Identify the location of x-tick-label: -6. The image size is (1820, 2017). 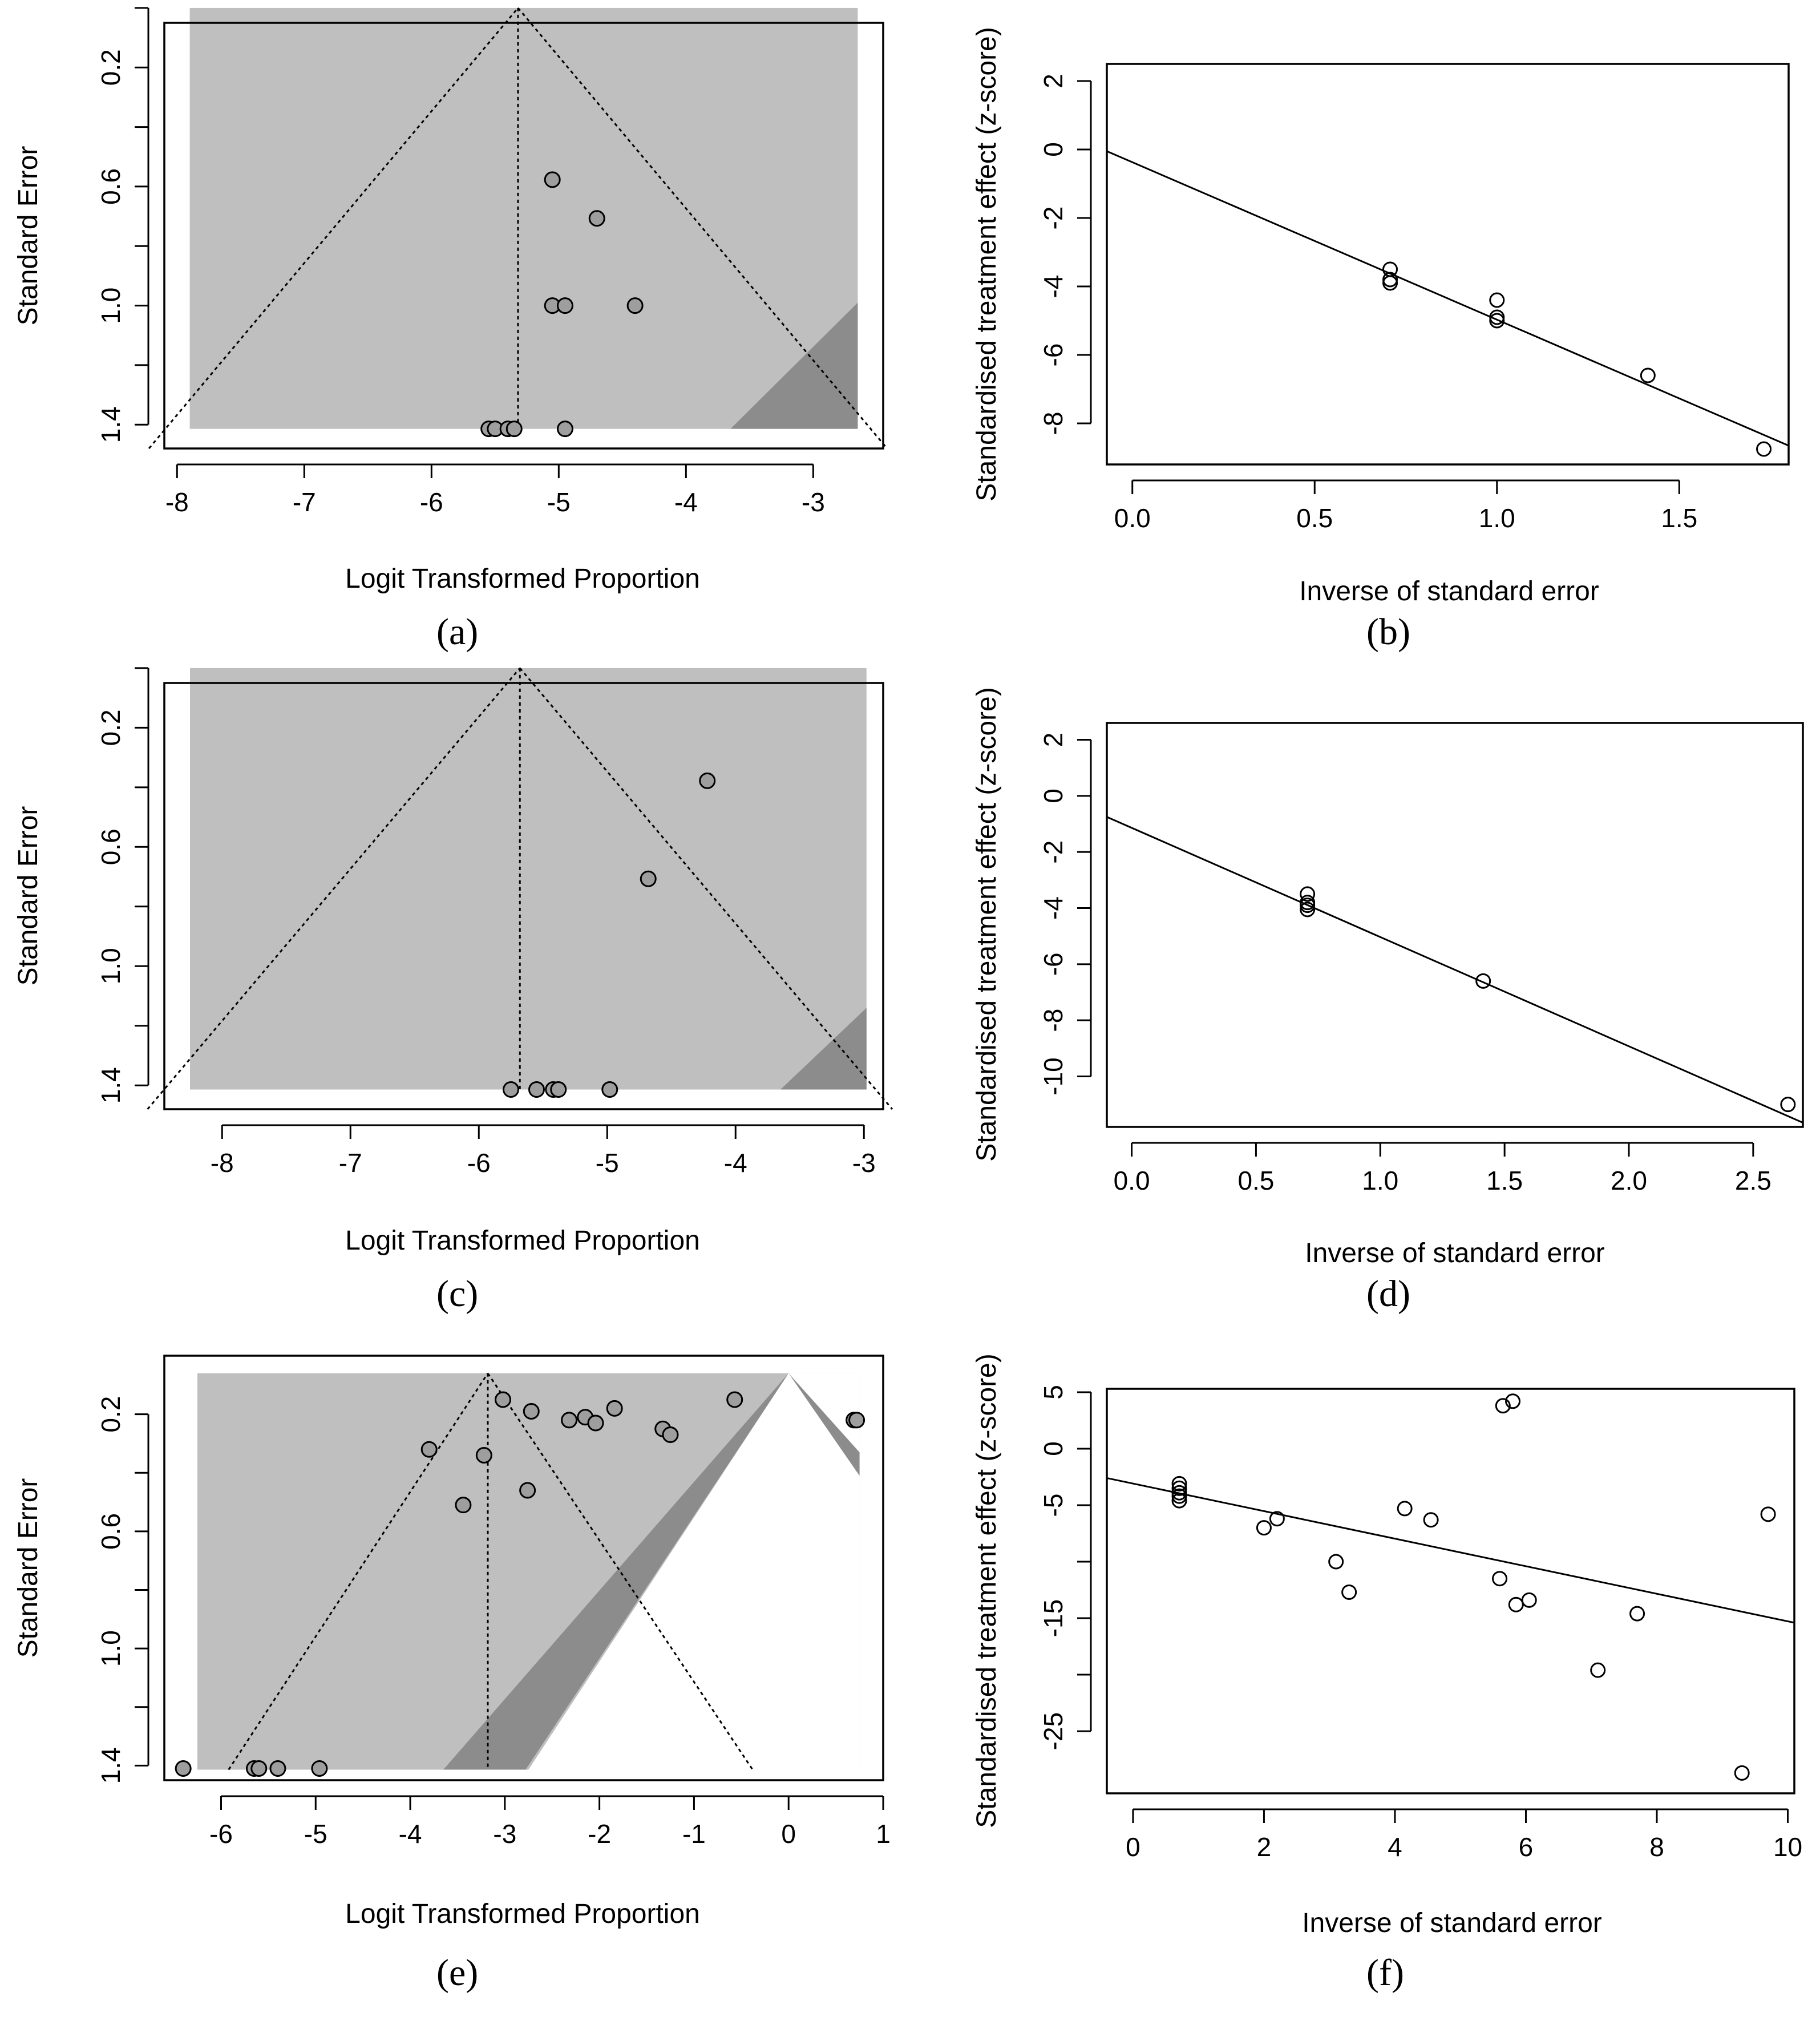
(479, 1163).